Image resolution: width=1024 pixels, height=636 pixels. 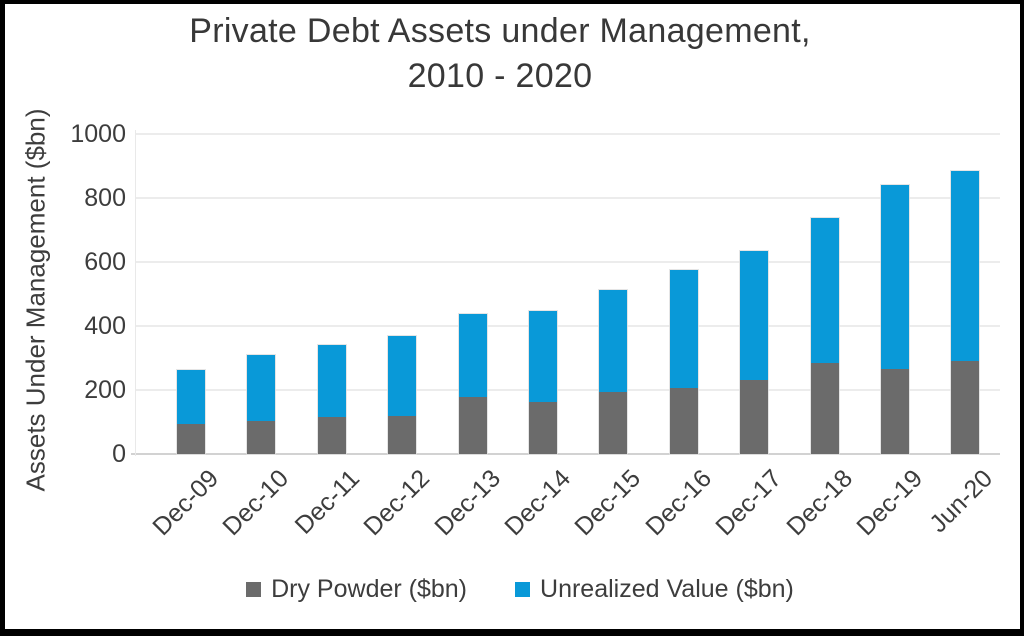 What do you see at coordinates (402, 434) in the screenshot?
I see `bar-dec-12-dry-powder` at bounding box center [402, 434].